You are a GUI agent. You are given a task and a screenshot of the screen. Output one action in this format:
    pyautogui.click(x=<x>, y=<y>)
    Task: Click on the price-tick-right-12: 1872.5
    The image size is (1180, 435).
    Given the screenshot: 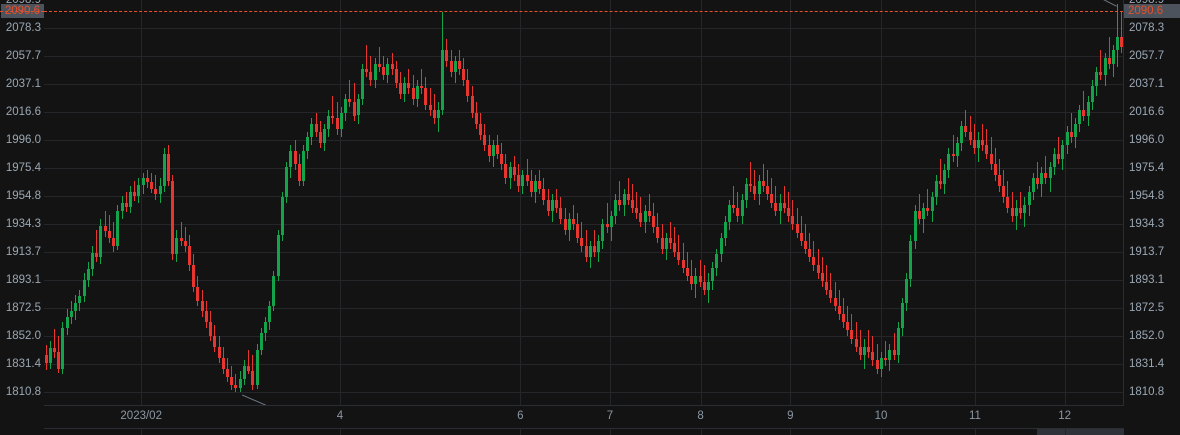 What is the action you would take?
    pyautogui.click(x=1147, y=308)
    